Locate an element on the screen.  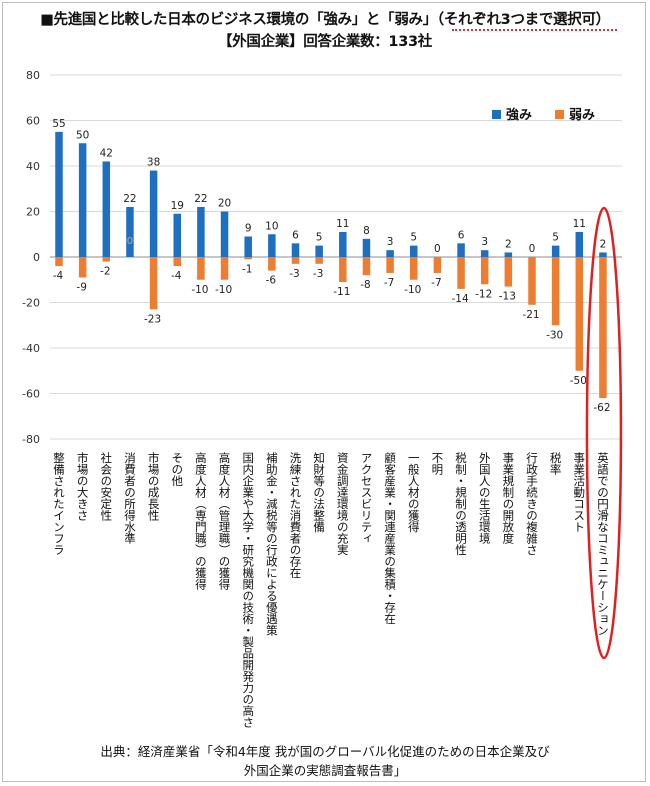
category-label: 消費者の所得水準 is located at coordinates (130, 498).